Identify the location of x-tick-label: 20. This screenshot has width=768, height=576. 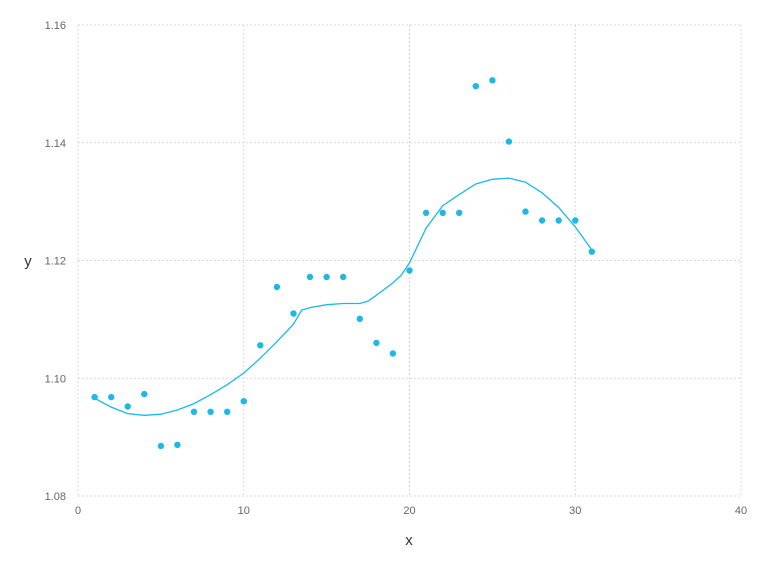
(409, 511).